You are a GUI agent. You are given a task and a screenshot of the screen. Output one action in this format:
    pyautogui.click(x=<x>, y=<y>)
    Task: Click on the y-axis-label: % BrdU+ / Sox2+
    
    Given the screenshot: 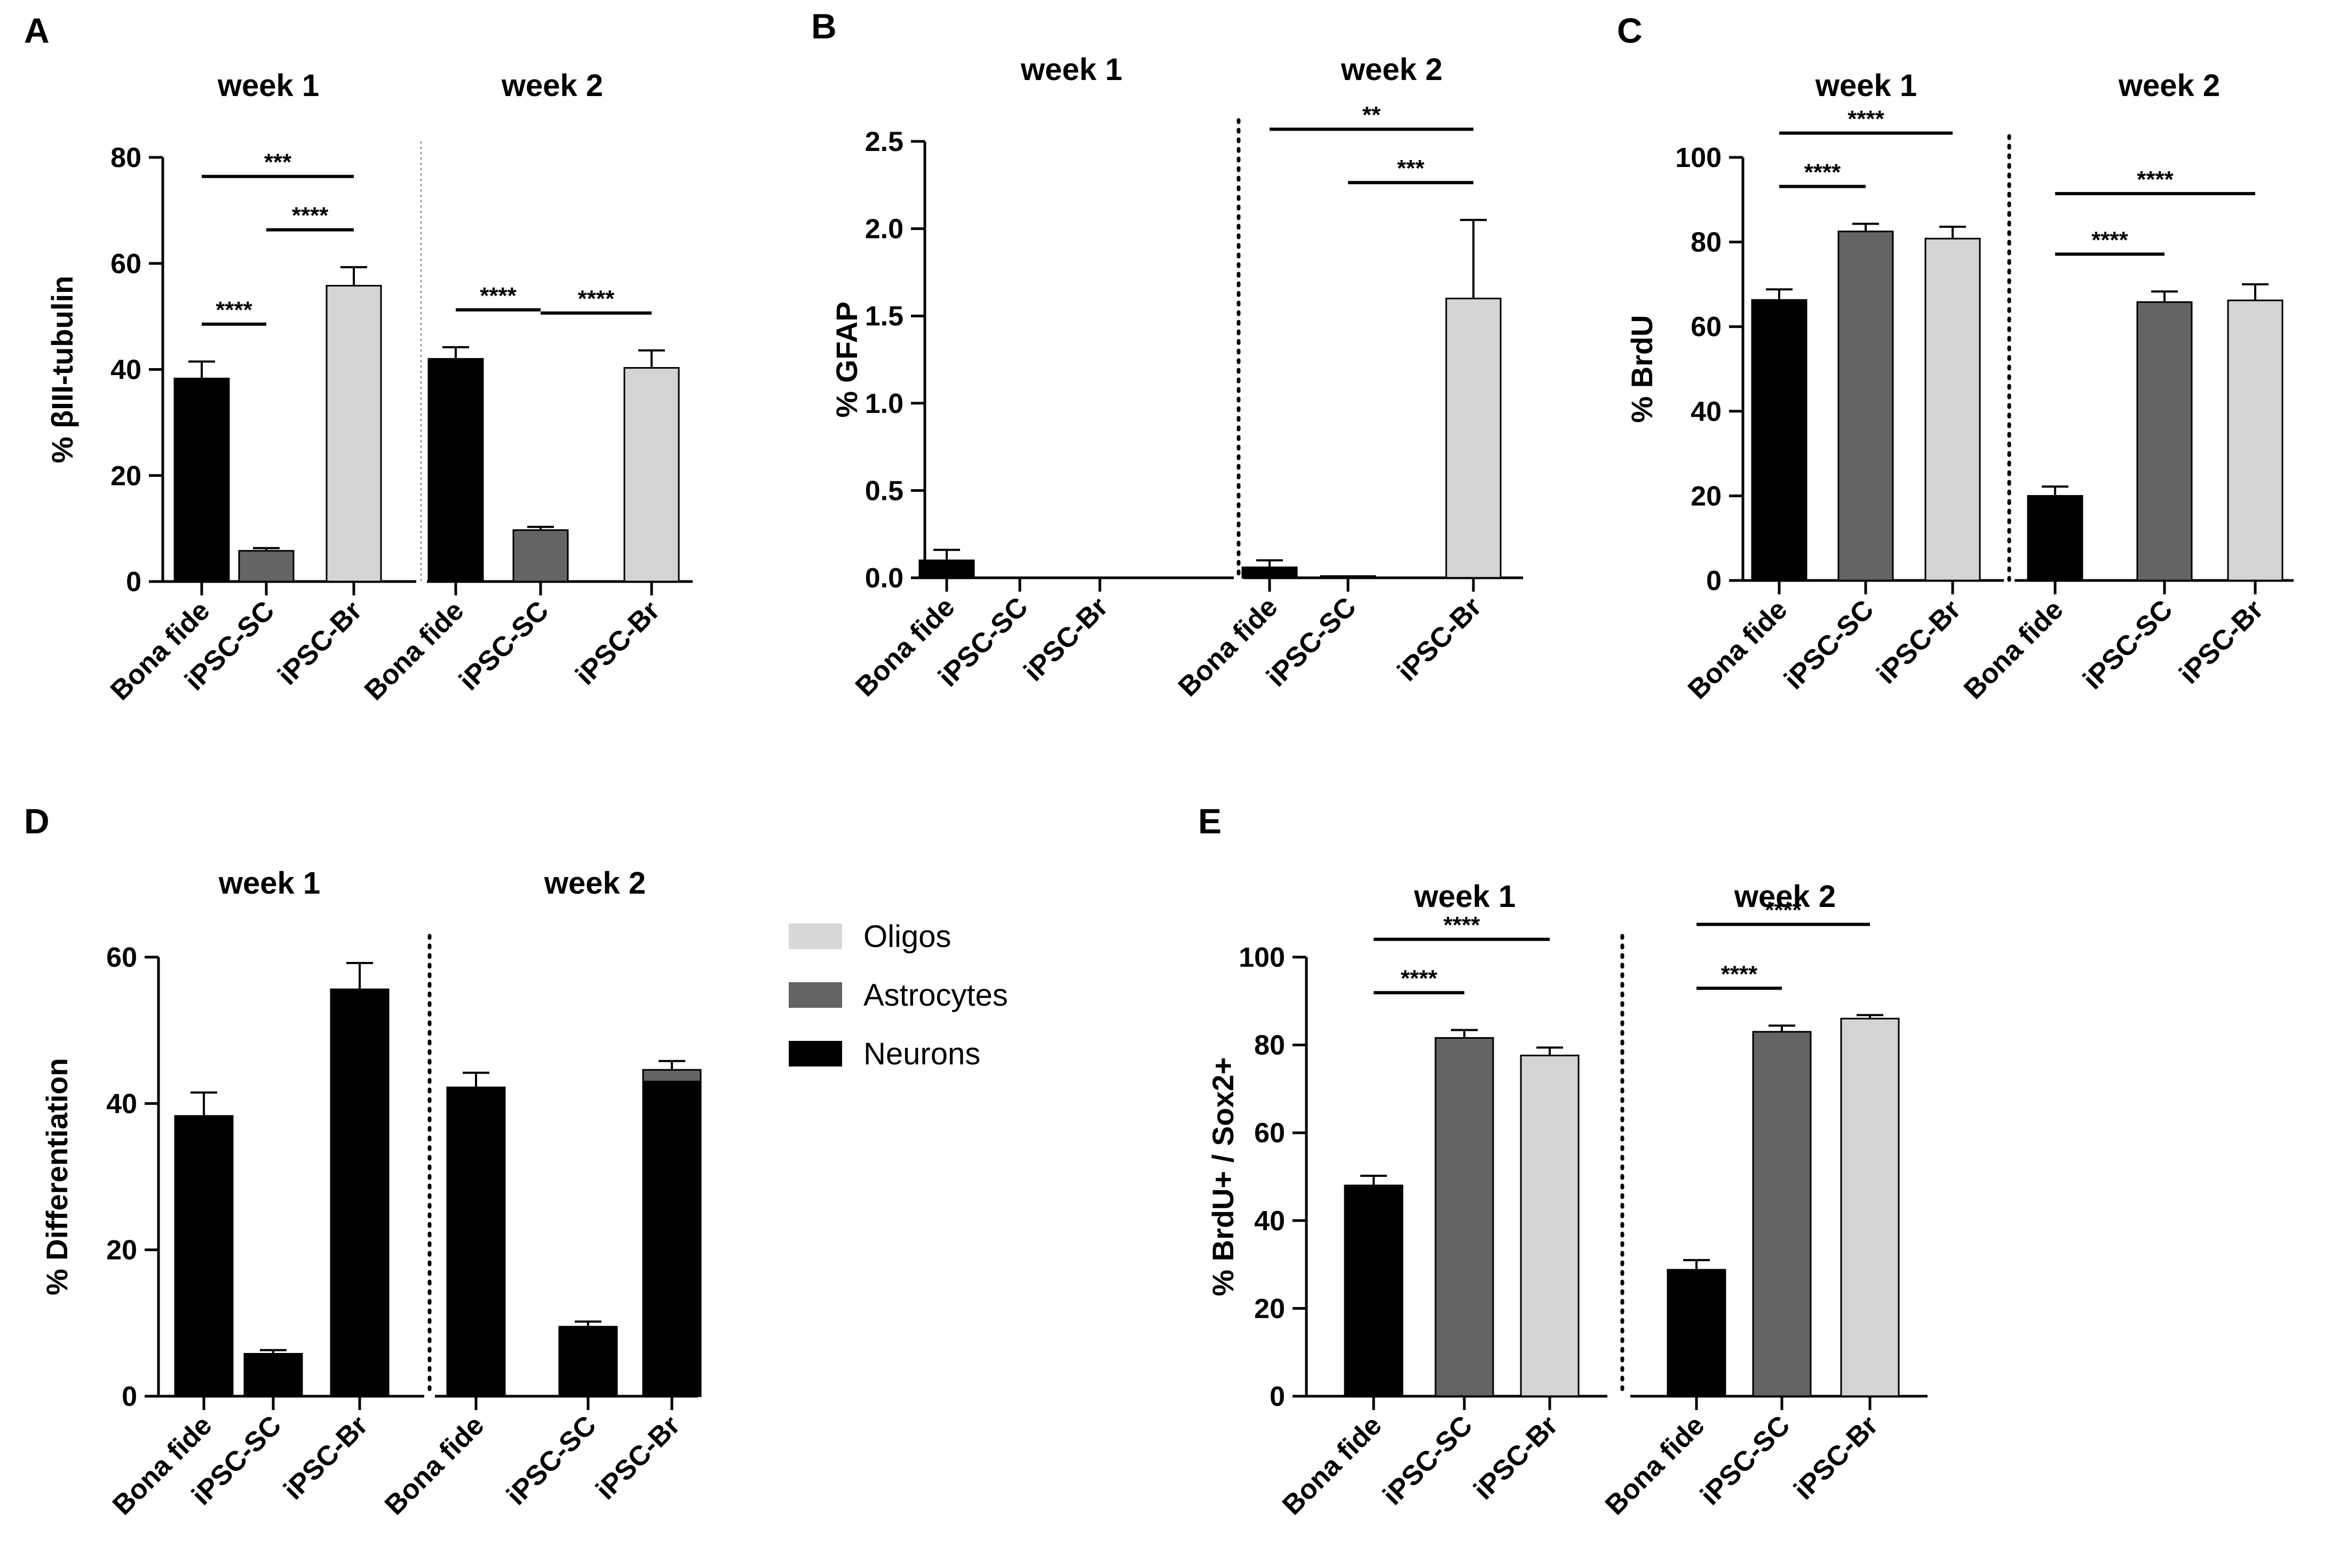 What is the action you would take?
    pyautogui.click(x=1223, y=1176)
    